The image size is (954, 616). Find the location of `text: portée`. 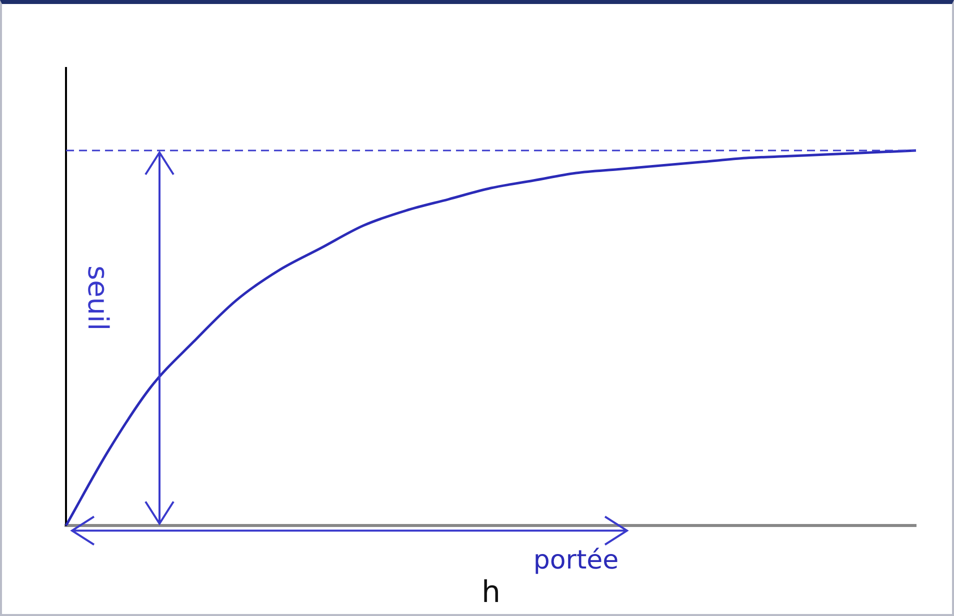

text: portée is located at coordinates (576, 560).